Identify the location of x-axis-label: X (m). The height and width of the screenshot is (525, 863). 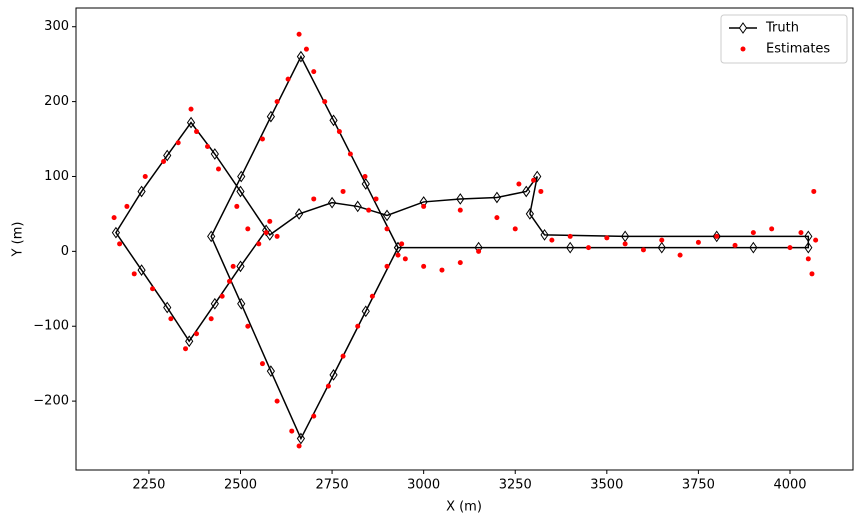
(464, 507).